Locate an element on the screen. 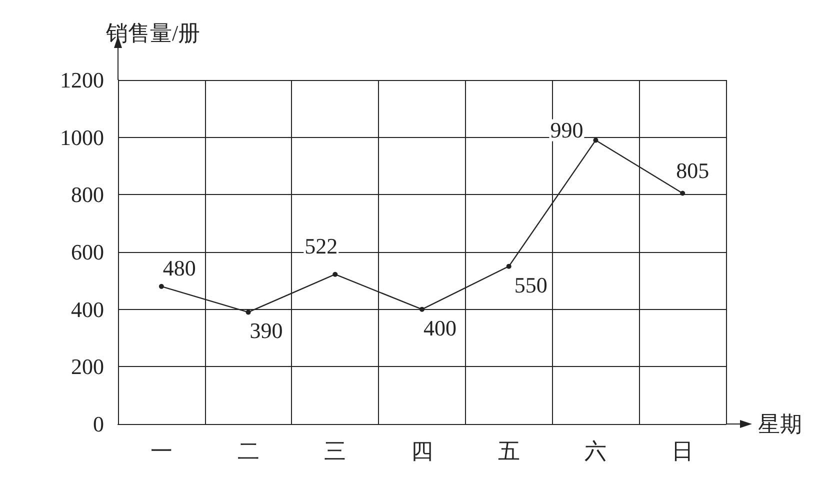 Image resolution: width=824 pixels, height=490 pixels. y-tick-label: 0 is located at coordinates (98, 424).